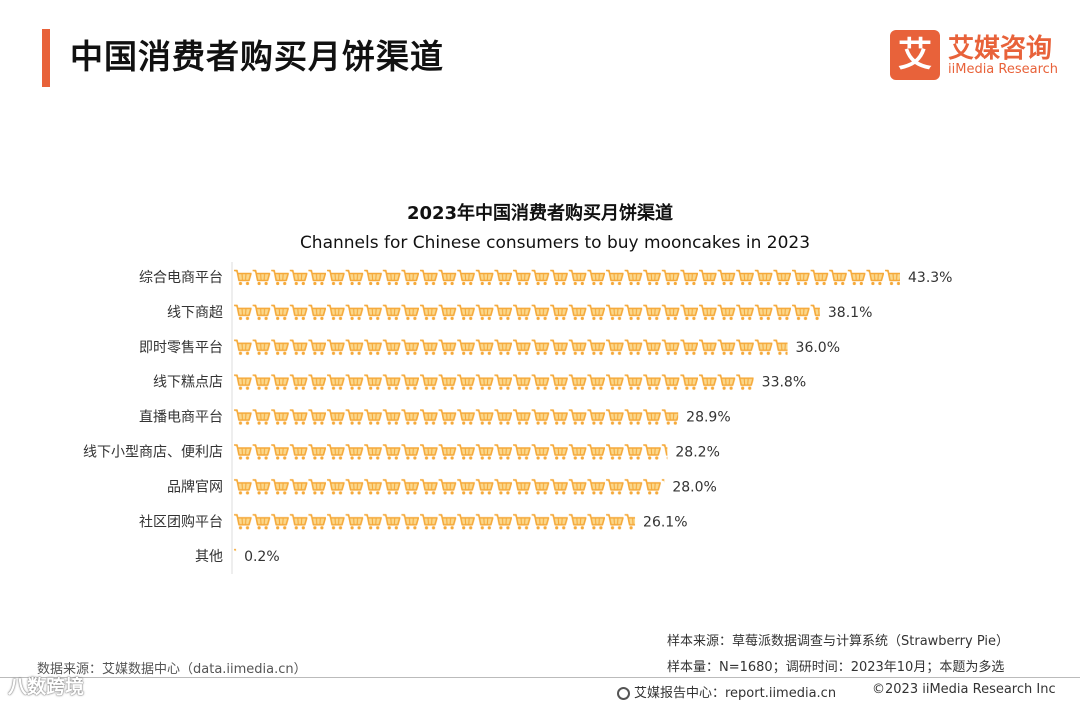 Image resolution: width=1080 pixels, height=703 pixels. What do you see at coordinates (181, 348) in the screenshot?
I see `category-label-2: 即时零售平台` at bounding box center [181, 348].